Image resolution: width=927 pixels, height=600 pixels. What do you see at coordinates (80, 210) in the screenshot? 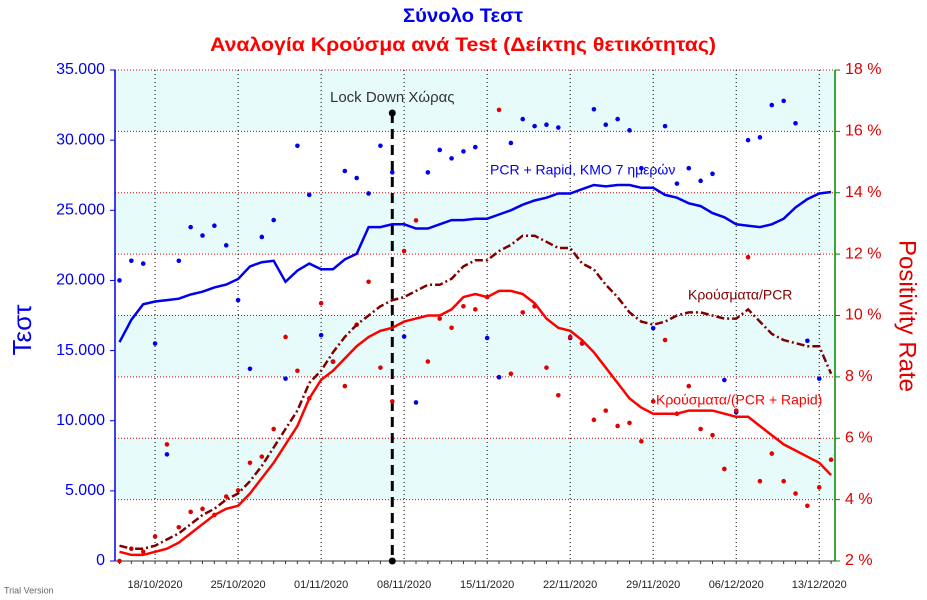
I see `y-tick-label: 25.000` at bounding box center [80, 210].